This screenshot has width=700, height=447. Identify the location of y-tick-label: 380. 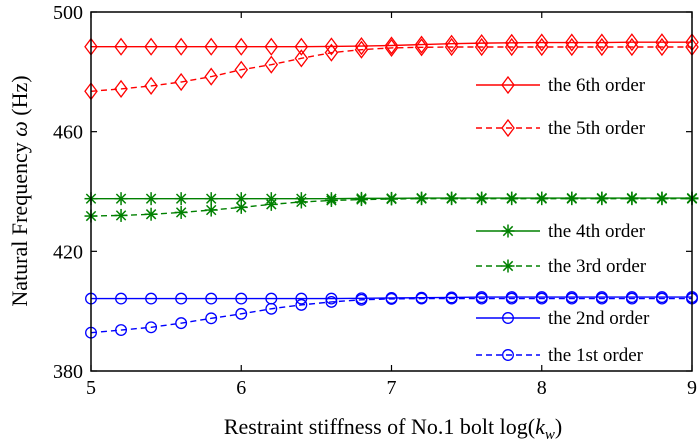
(68, 372).